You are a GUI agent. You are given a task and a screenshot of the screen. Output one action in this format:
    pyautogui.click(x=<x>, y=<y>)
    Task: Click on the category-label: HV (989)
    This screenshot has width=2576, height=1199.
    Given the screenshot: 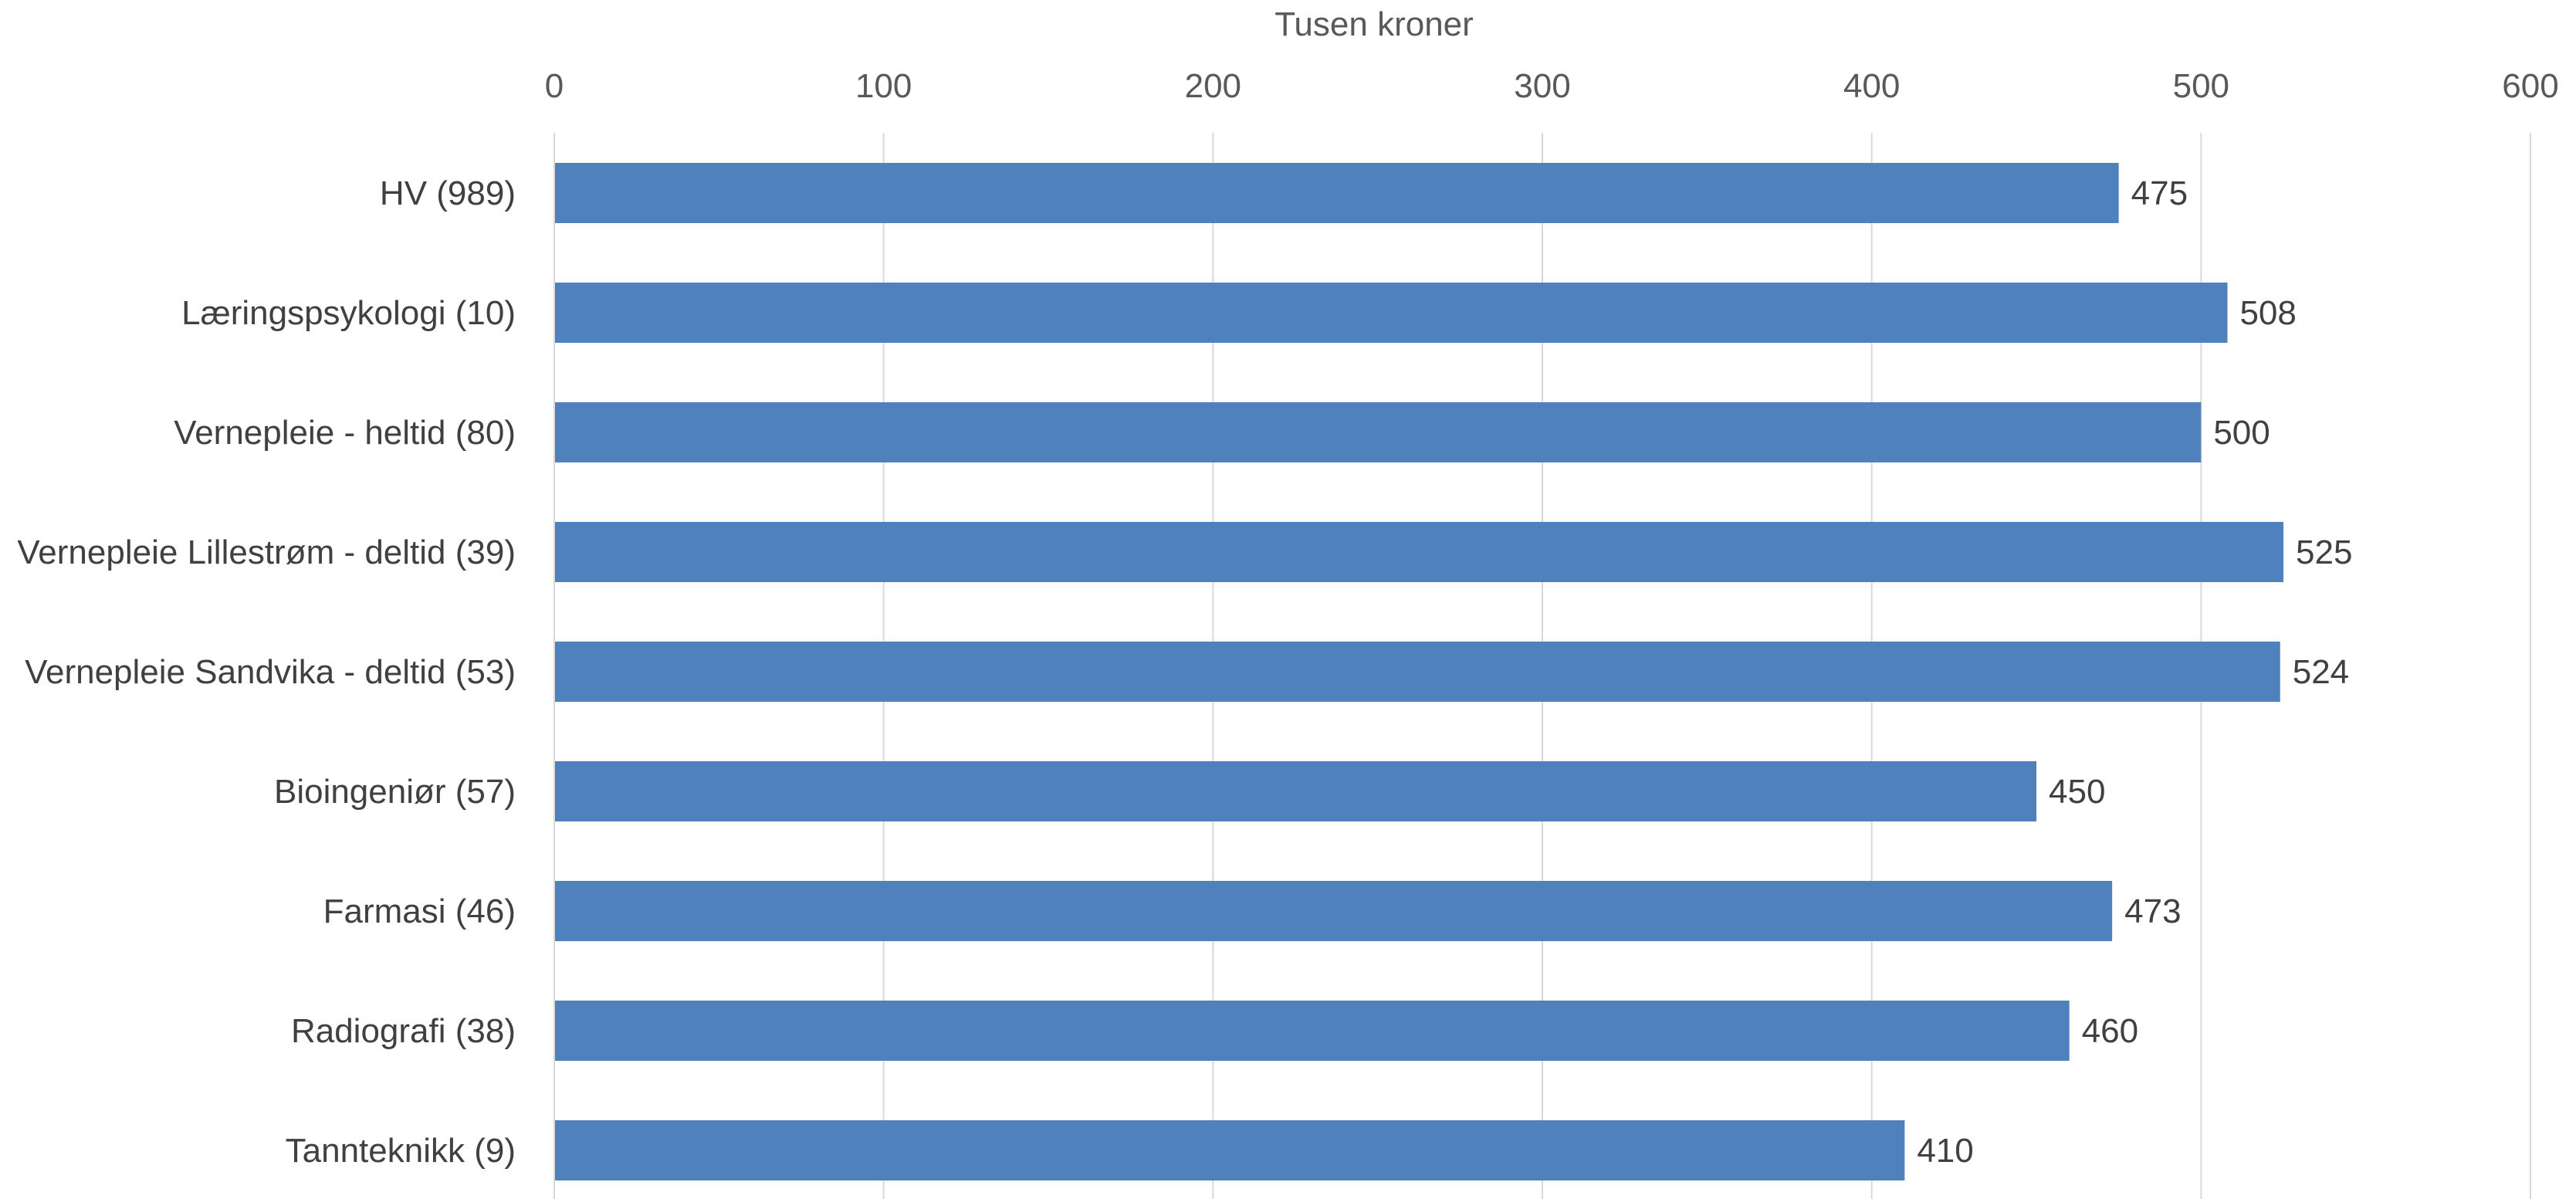 What is the action you would take?
    pyautogui.click(x=448, y=193)
    